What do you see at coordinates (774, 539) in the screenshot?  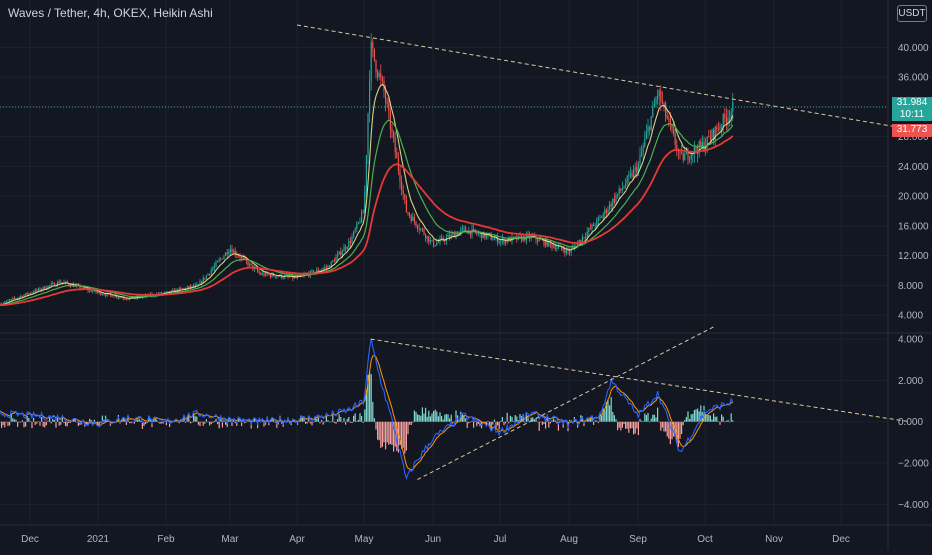 I see `time-axis-label: Nov` at bounding box center [774, 539].